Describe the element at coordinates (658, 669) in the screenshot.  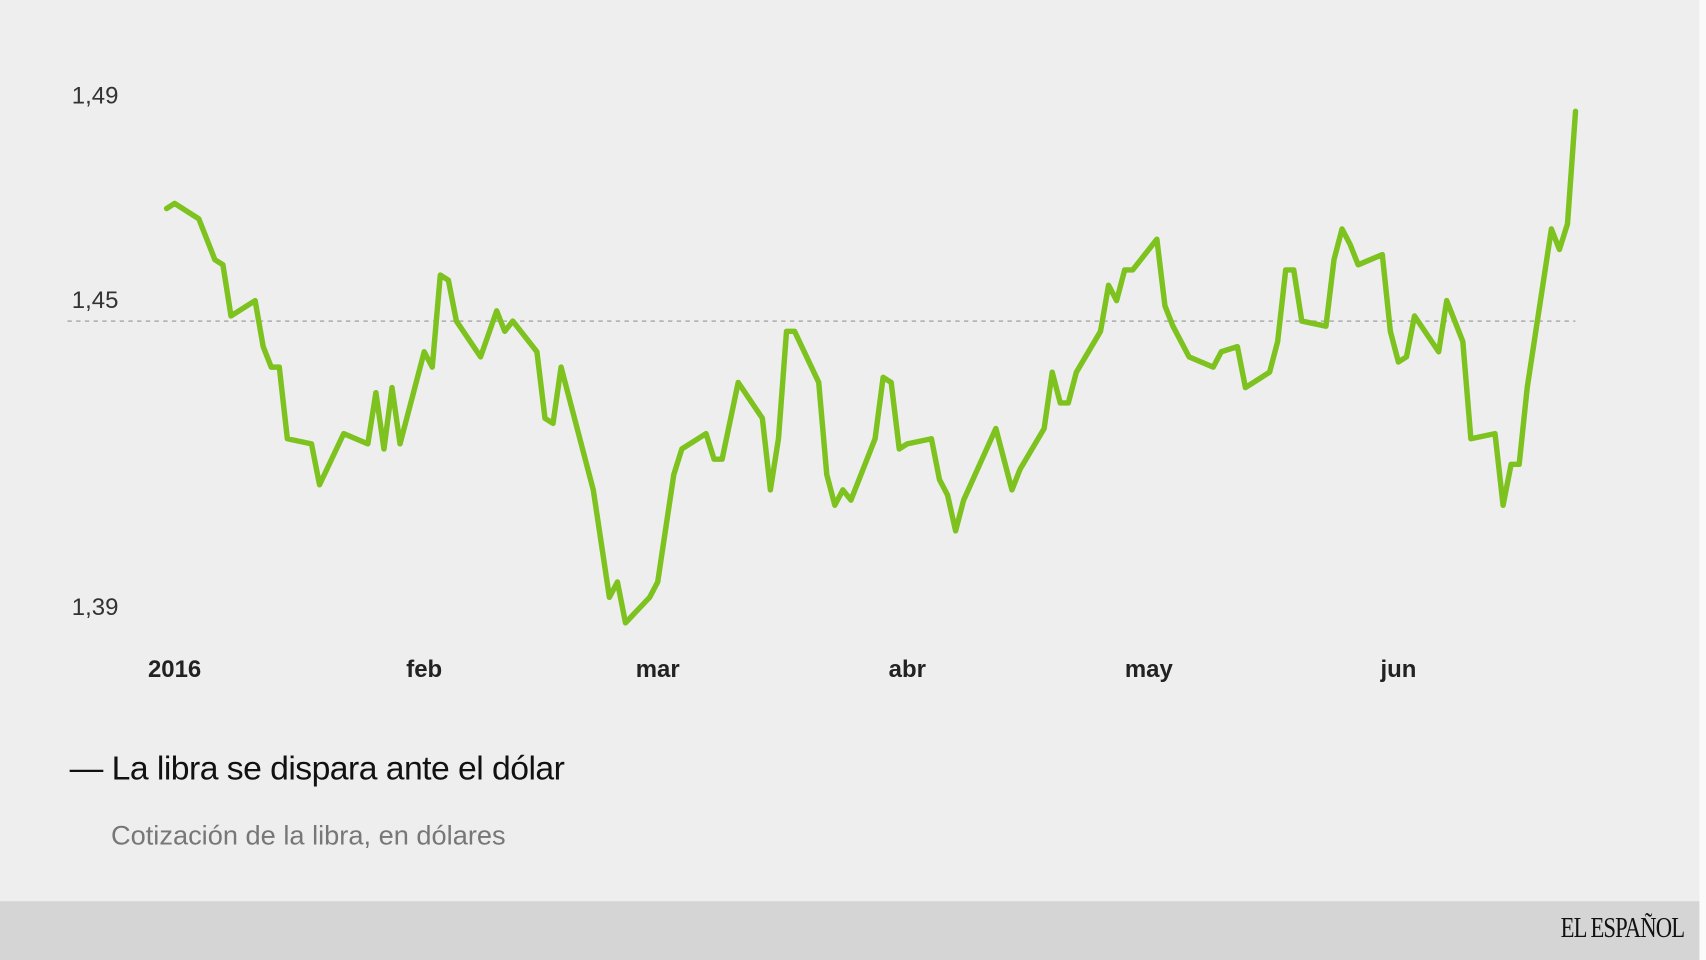
I see `x-tick-label: mar` at that location.